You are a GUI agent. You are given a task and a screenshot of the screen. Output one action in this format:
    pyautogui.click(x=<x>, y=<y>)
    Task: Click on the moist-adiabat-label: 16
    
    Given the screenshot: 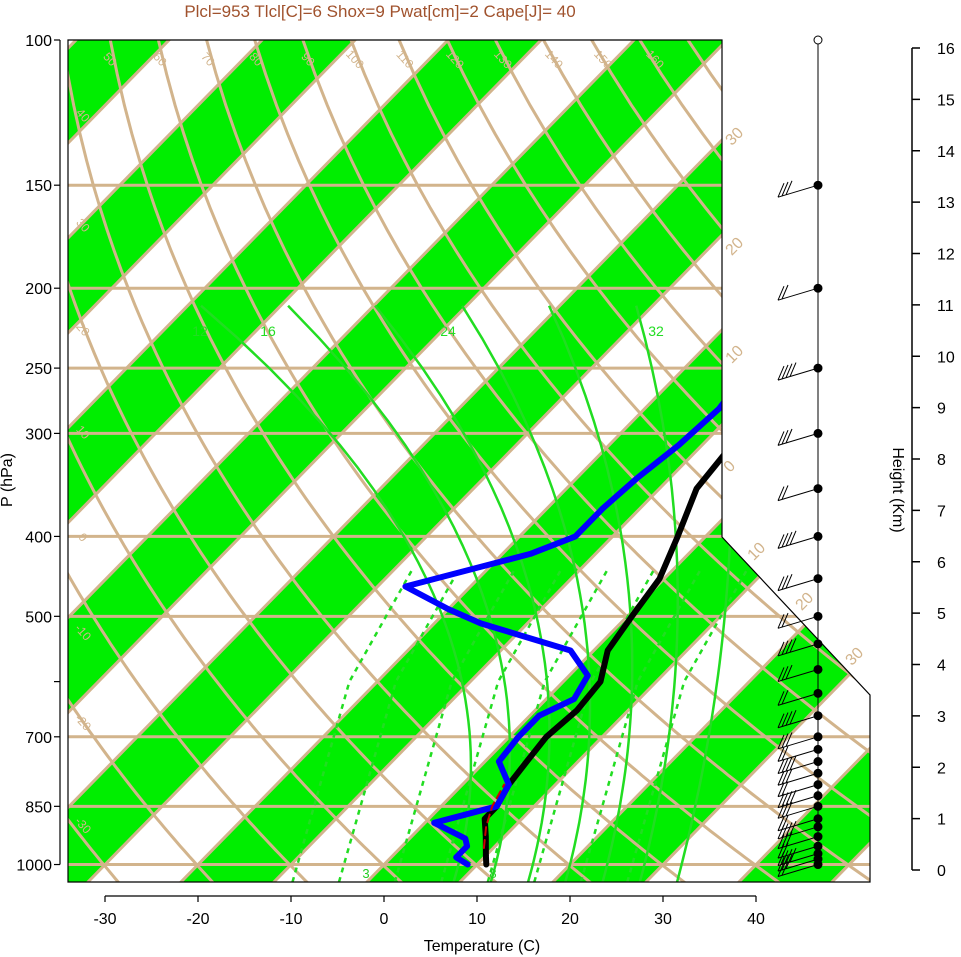 What is the action you would take?
    pyautogui.click(x=268, y=331)
    